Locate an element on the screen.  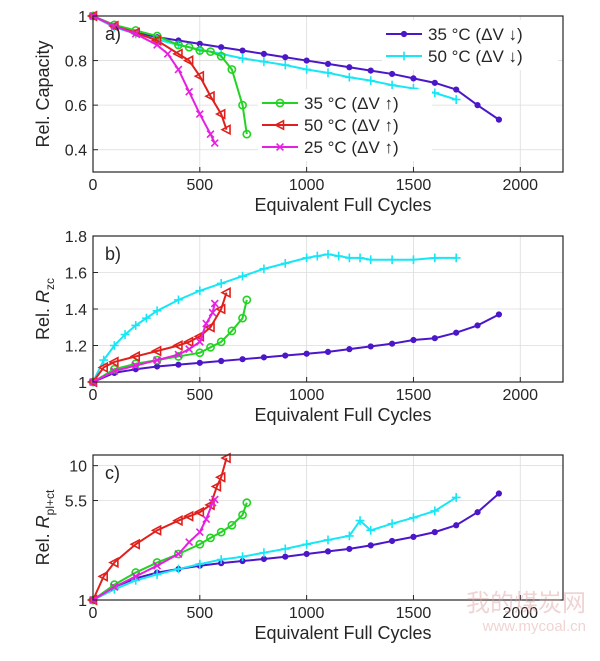
watermark-url: www.mycoal.cn is located at coordinates (534, 626).